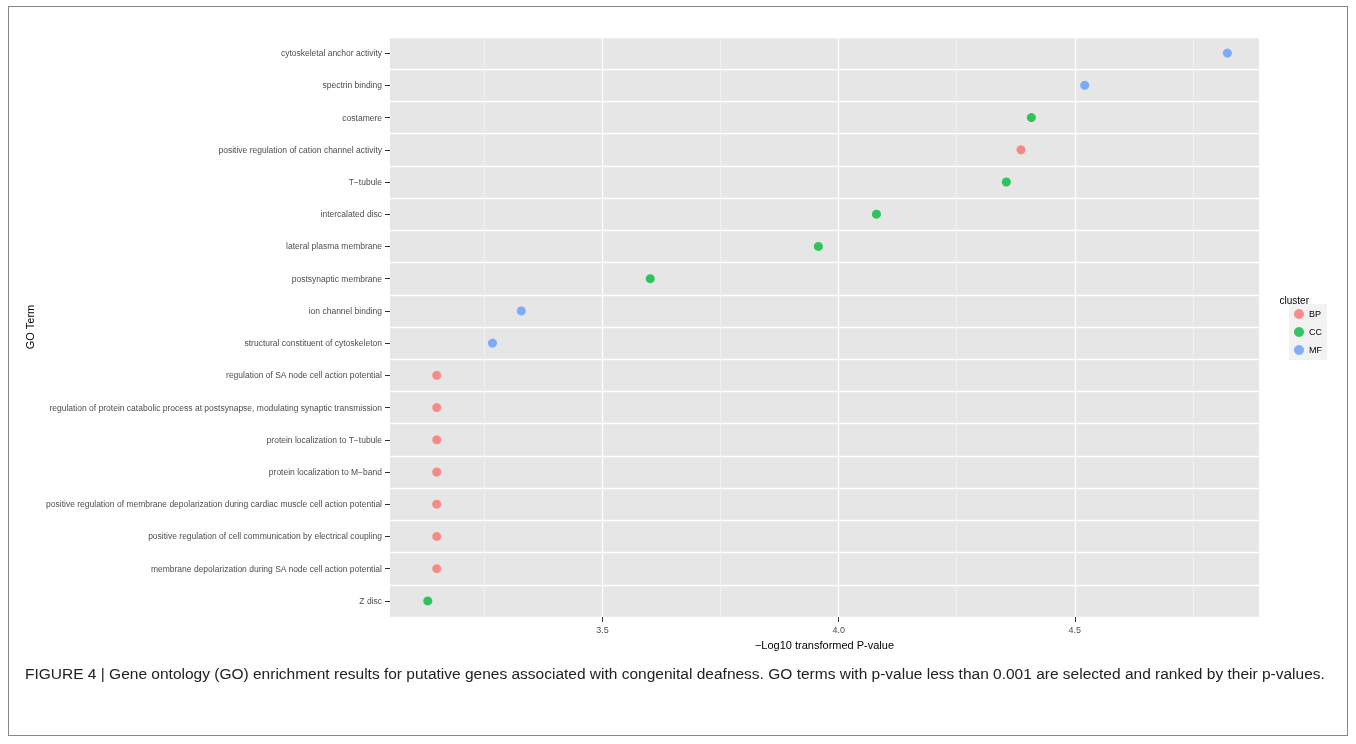 The height and width of the screenshot is (744, 1356). What do you see at coordinates (1075, 629) in the screenshot?
I see `x-tick-label: 4.5` at bounding box center [1075, 629].